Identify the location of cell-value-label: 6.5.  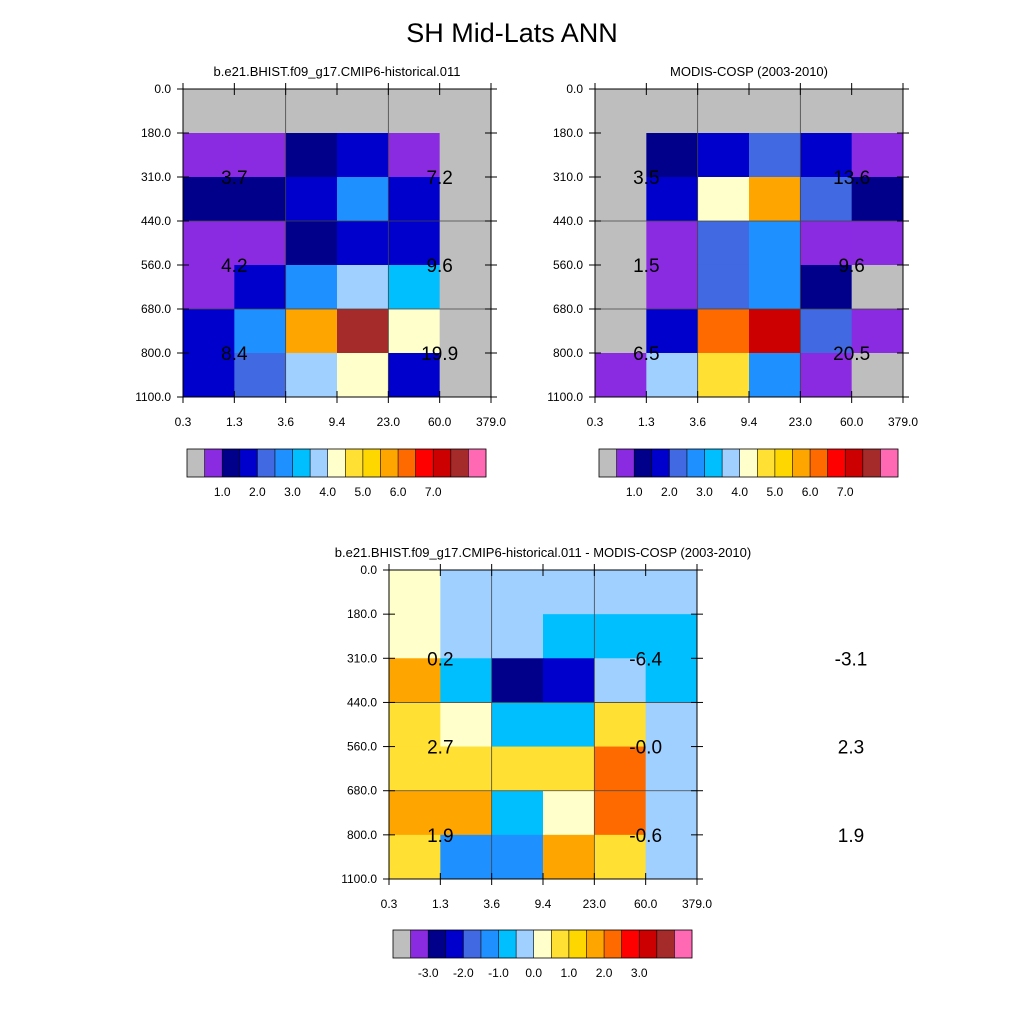
(646, 354).